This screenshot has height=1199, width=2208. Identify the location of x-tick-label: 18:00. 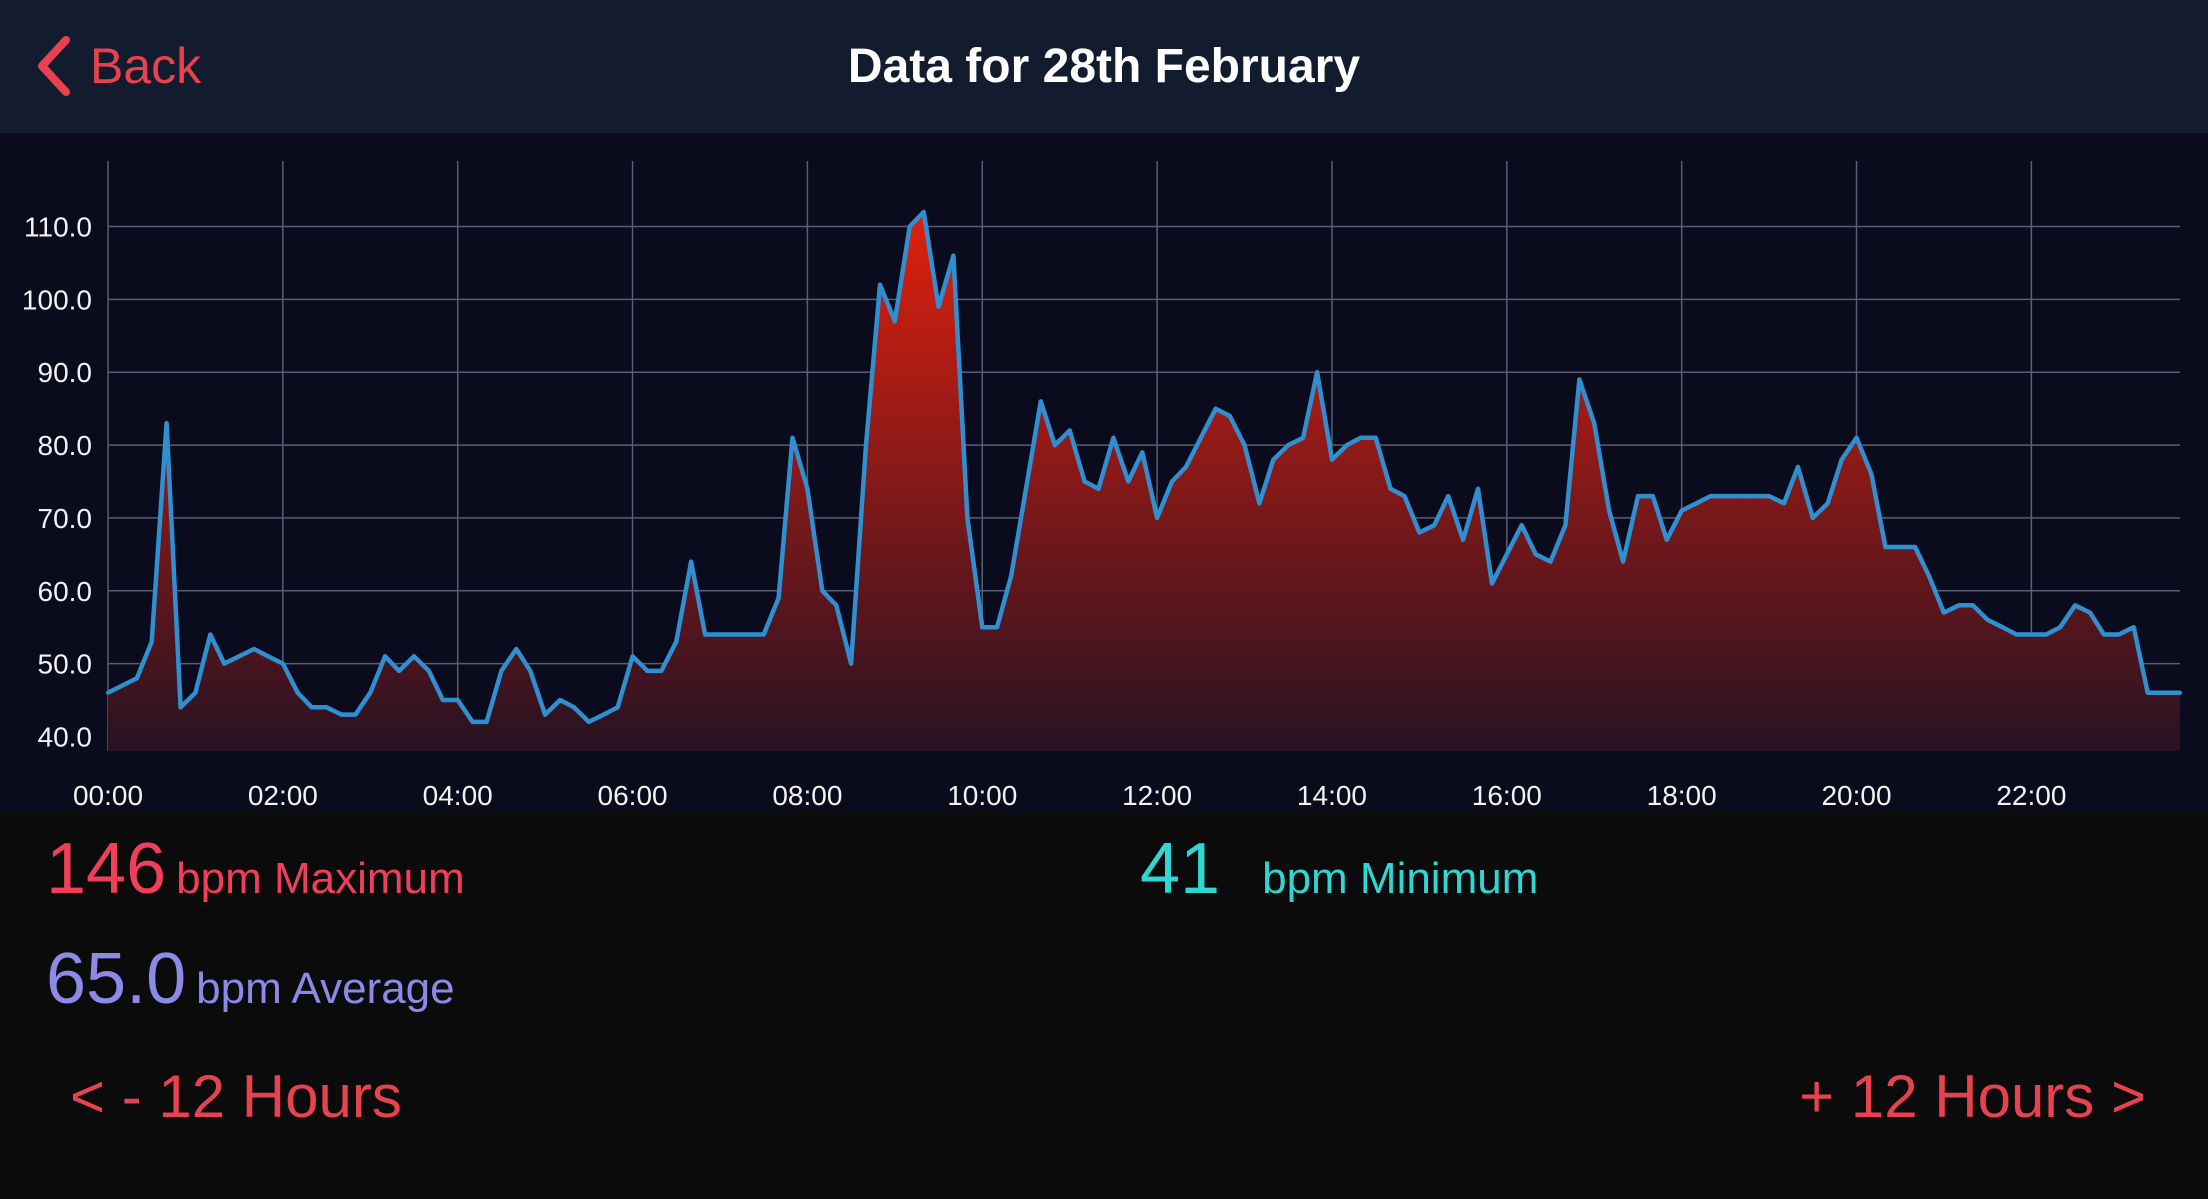
(1682, 795).